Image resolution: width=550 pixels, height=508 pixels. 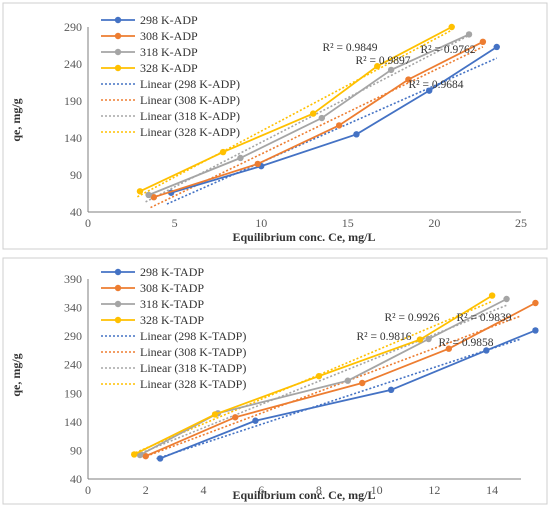 What do you see at coordinates (169, 36) in the screenshot?
I see `legend-label: 308 K-ADP` at bounding box center [169, 36].